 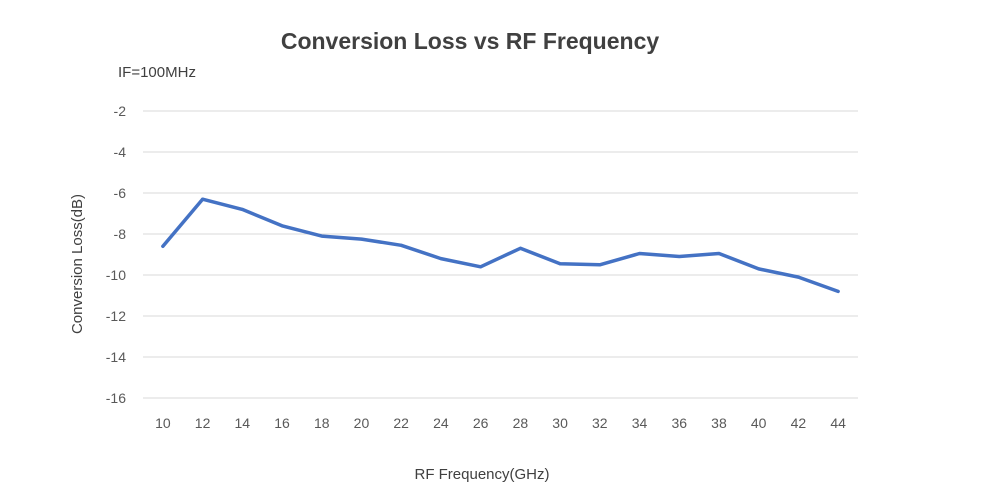 I want to click on x-tick-label: 10, so click(x=163, y=423).